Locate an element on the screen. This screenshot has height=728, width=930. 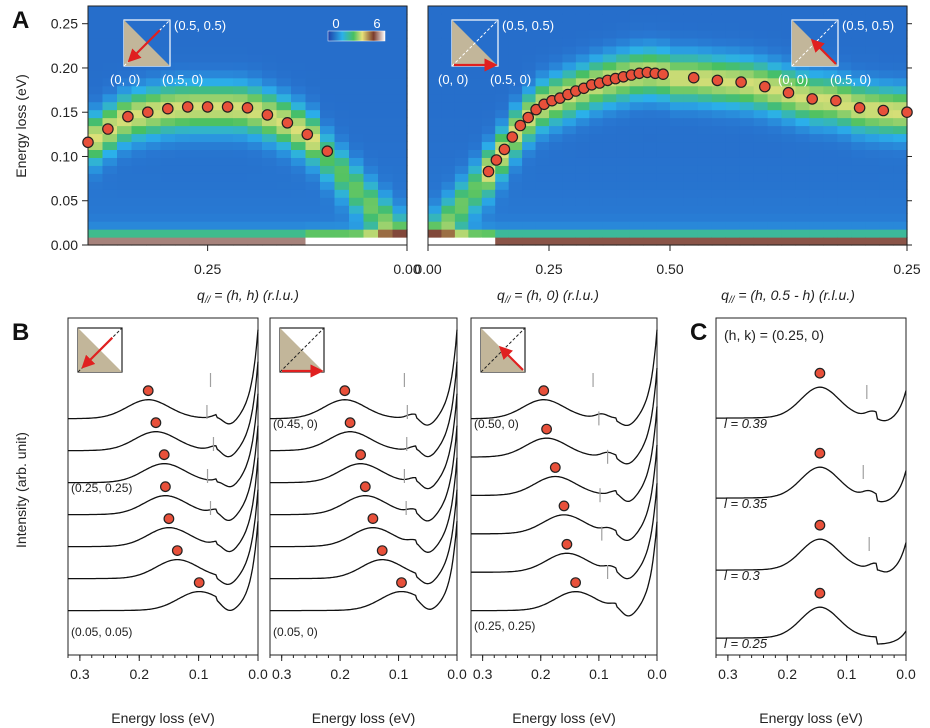
spectra-x-axis-label: Energy loss (eV) is located at coordinates (162, 718).